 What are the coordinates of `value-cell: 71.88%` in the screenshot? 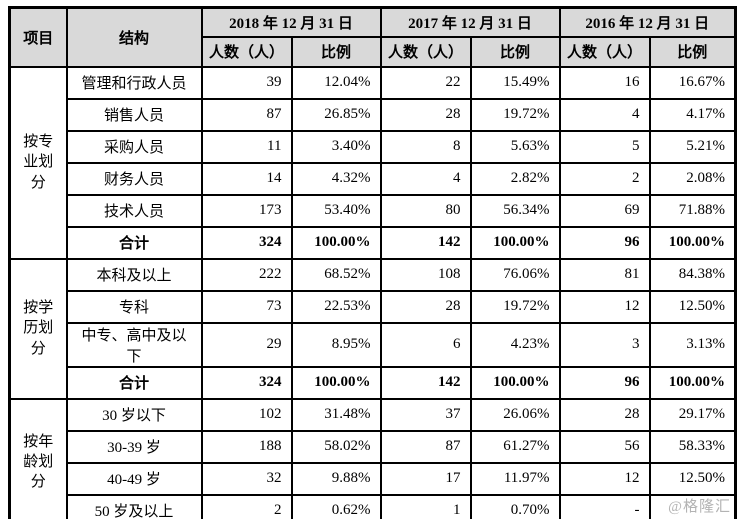 It's located at (692, 210).